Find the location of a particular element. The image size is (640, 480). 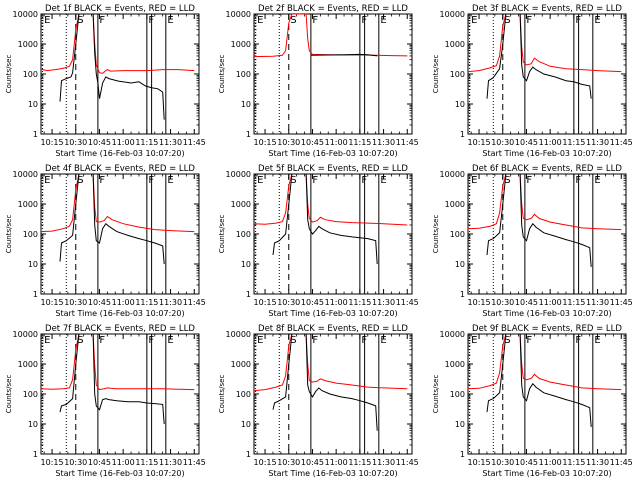

chart-title: Det 7f BLACK = Events, RED = LLD is located at coordinates (120, 329).